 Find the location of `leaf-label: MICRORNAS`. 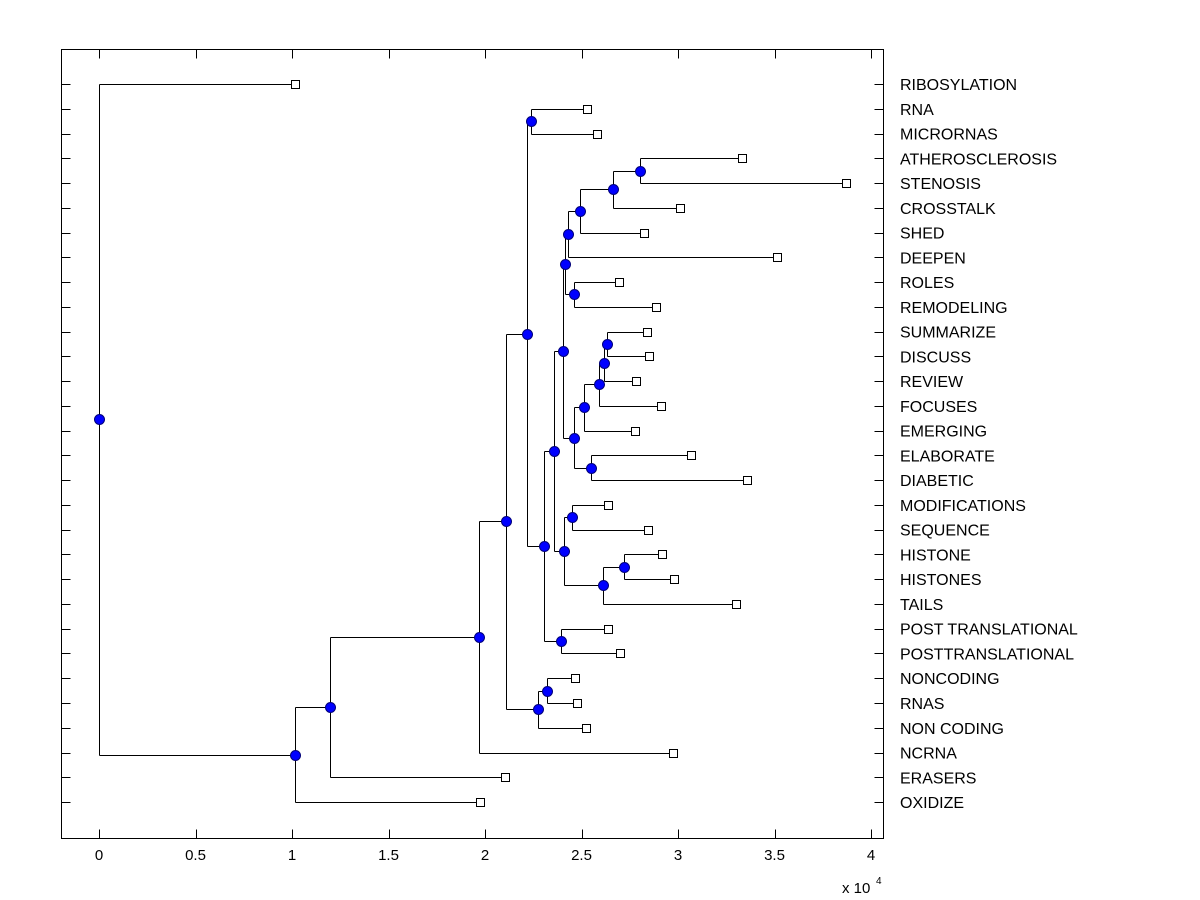

leaf-label: MICRORNAS is located at coordinates (949, 135).